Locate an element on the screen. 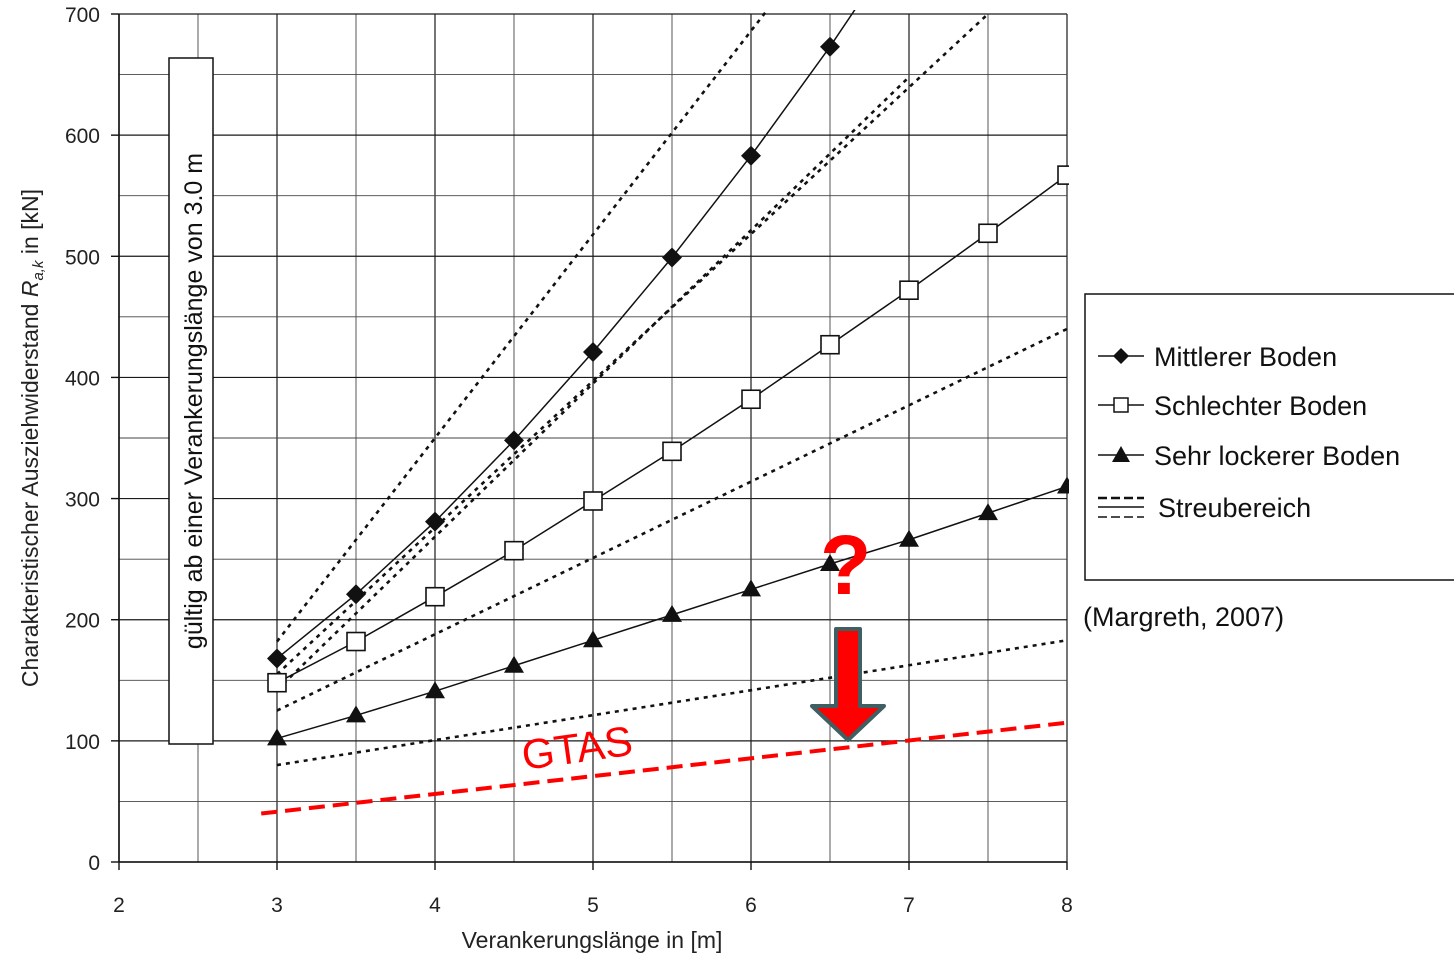 The height and width of the screenshot is (959, 1454). scatter-band-line is located at coordinates (672, 703).